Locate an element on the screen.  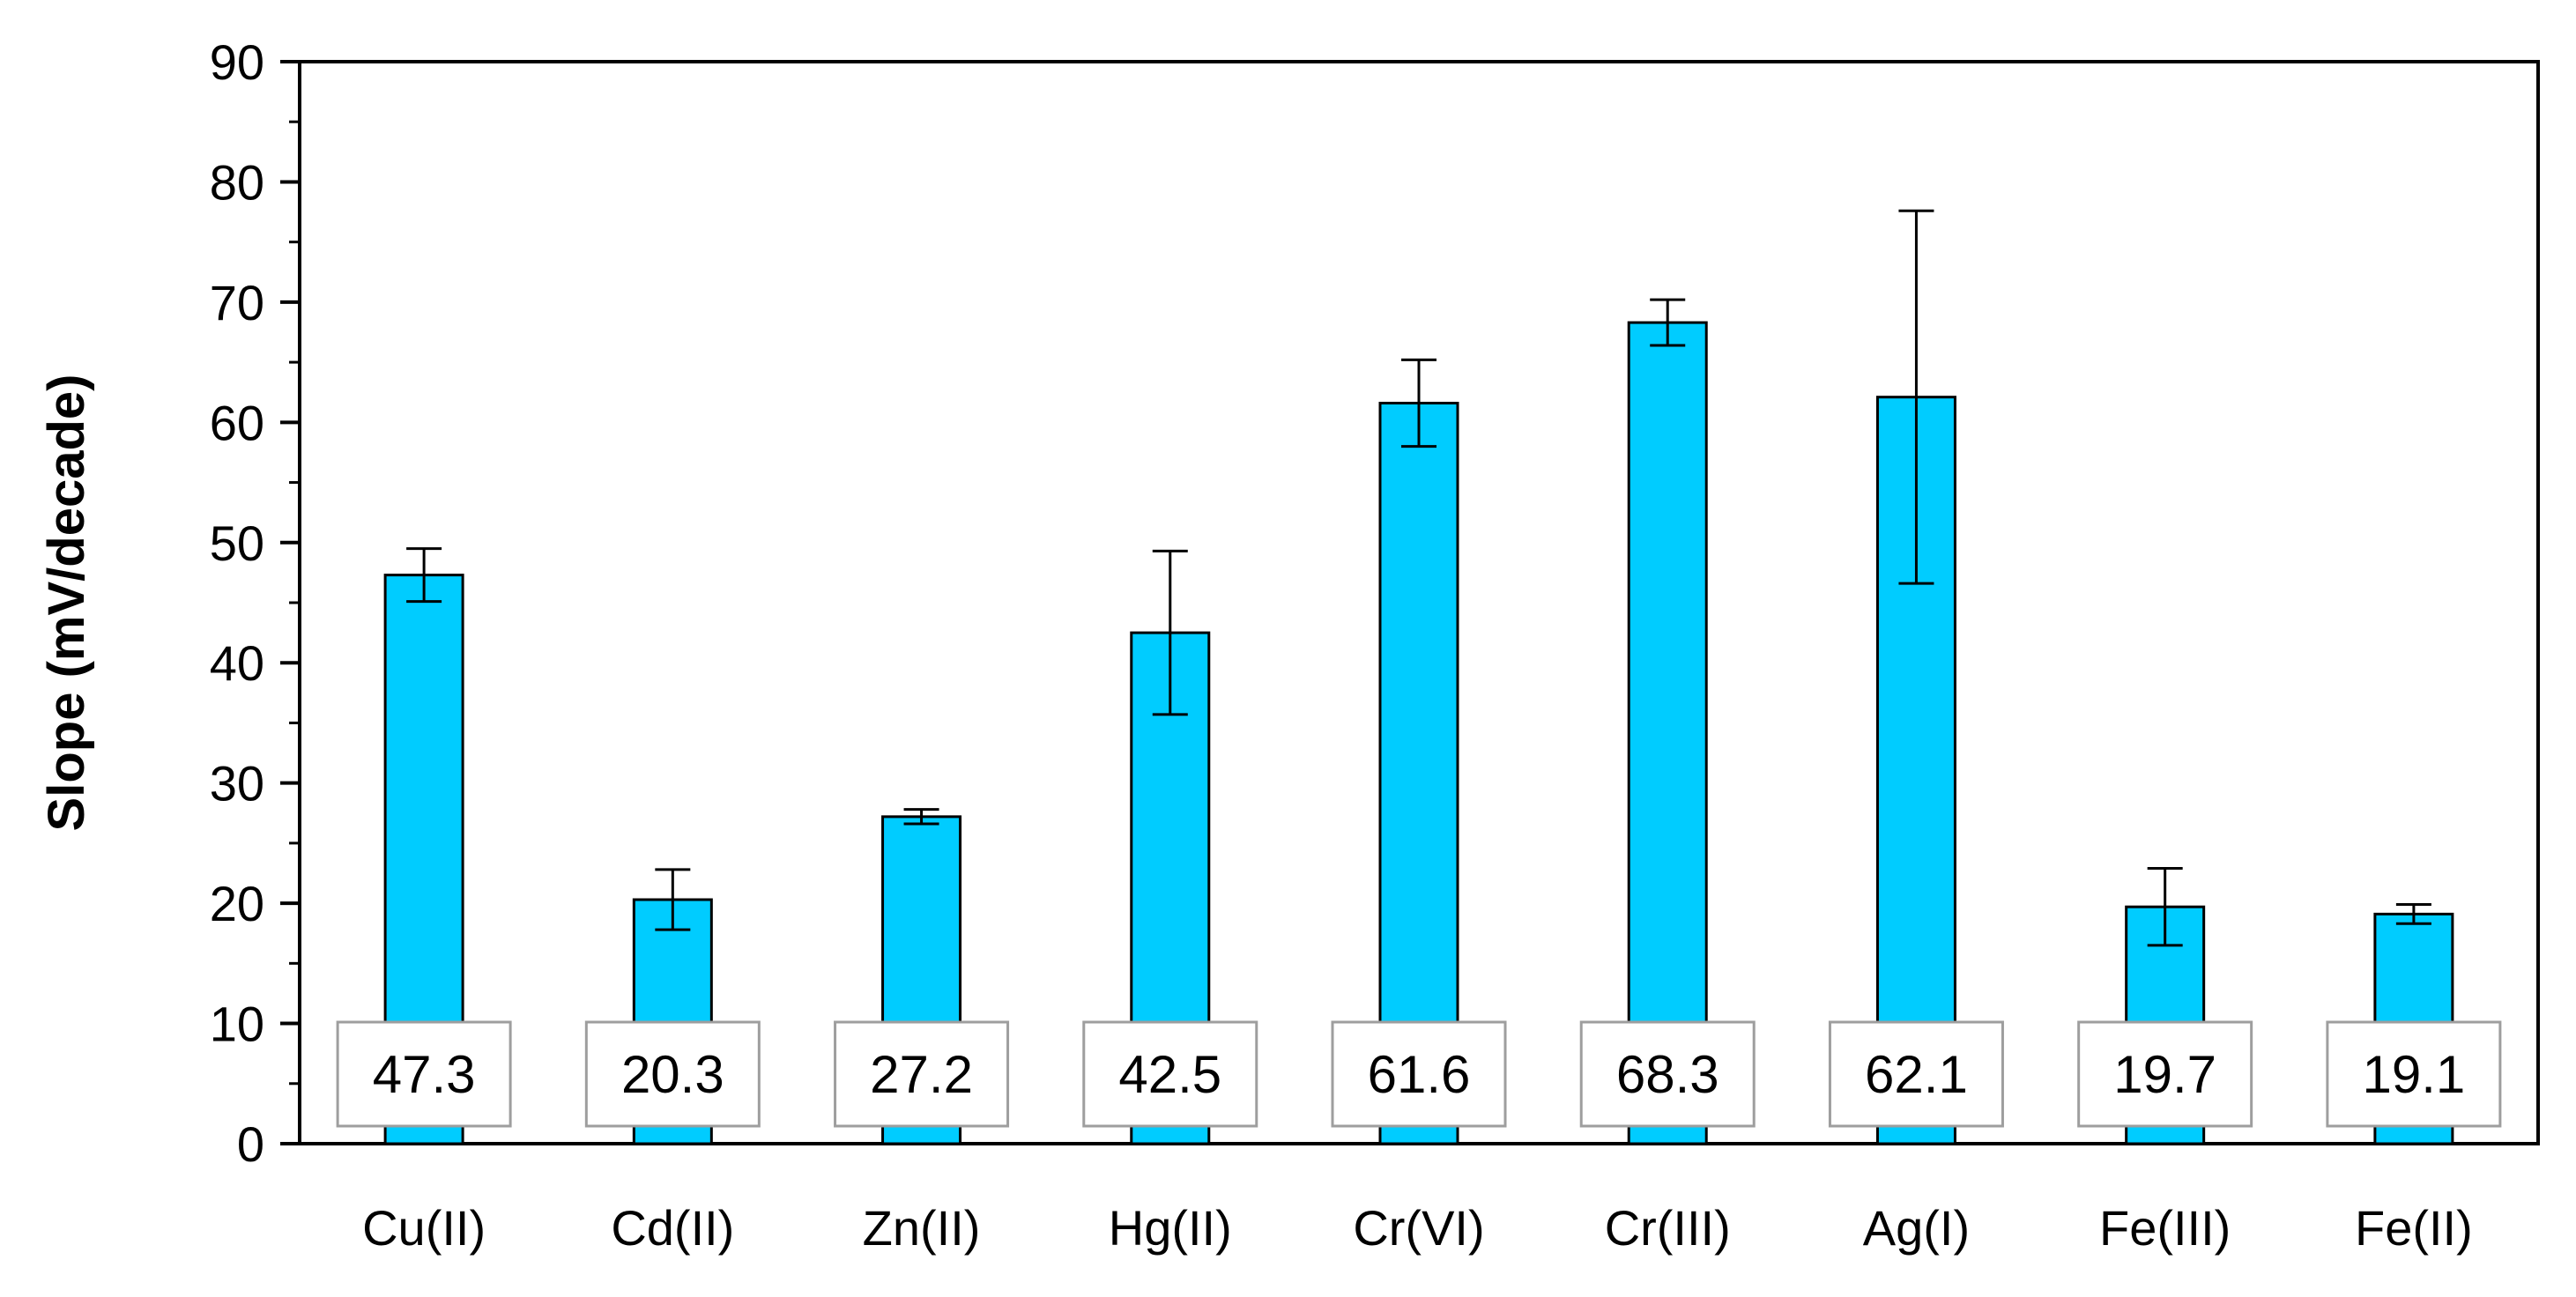
y-tick-label: 0 is located at coordinates (250, 1144).